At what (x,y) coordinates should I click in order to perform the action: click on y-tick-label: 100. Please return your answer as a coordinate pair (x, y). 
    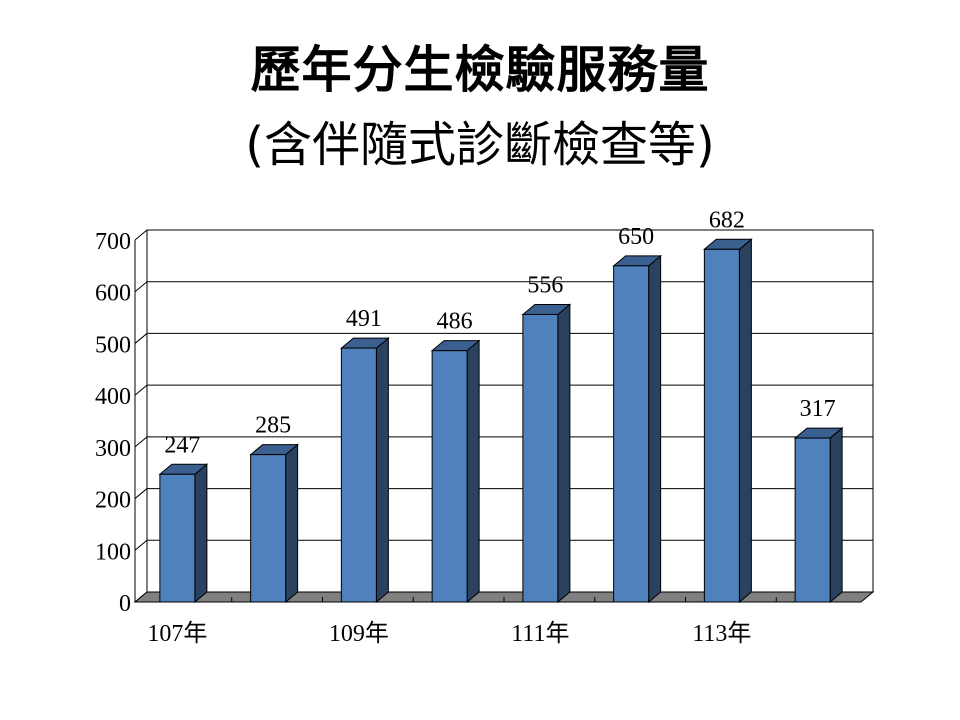
    Looking at the image, I should click on (113, 552).